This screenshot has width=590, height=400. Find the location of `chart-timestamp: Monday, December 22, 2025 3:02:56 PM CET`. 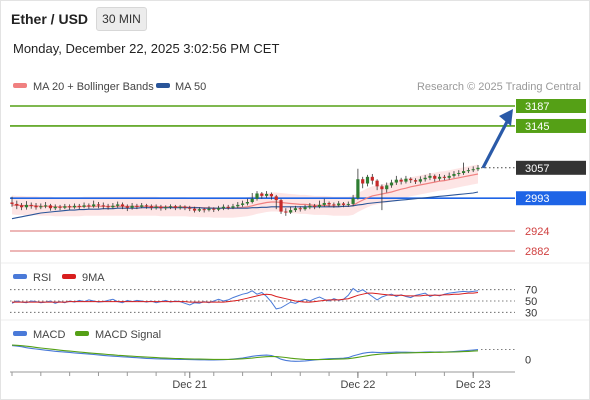

chart-timestamp: Monday, December 22, 2025 3:02:56 PM CET is located at coordinates (146, 48).